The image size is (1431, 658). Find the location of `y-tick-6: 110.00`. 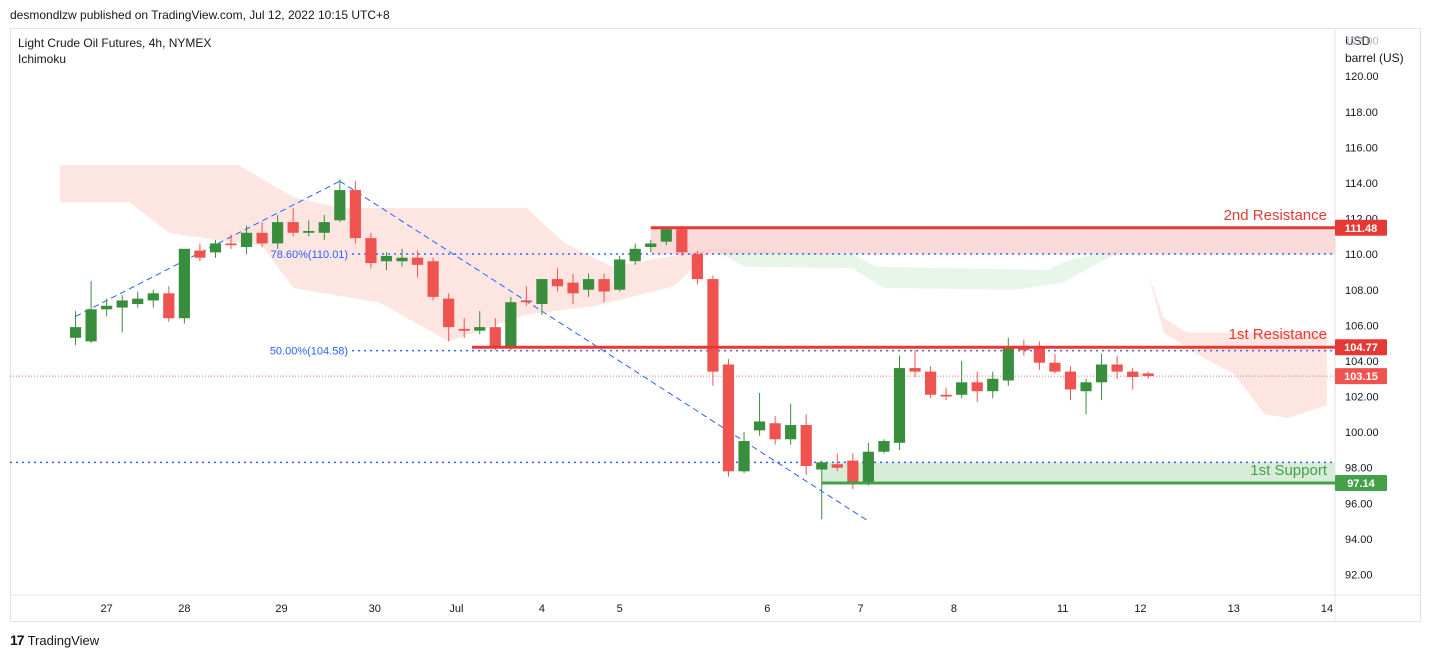

y-tick-6: 110.00 is located at coordinates (1361, 255).